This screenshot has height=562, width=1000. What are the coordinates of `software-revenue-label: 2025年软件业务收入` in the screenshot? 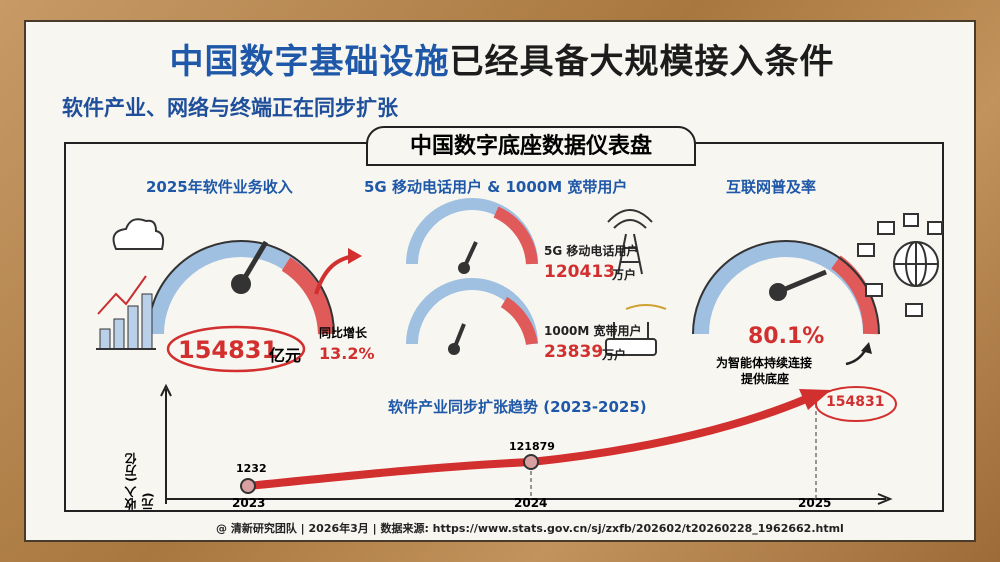 It's located at (219, 187).